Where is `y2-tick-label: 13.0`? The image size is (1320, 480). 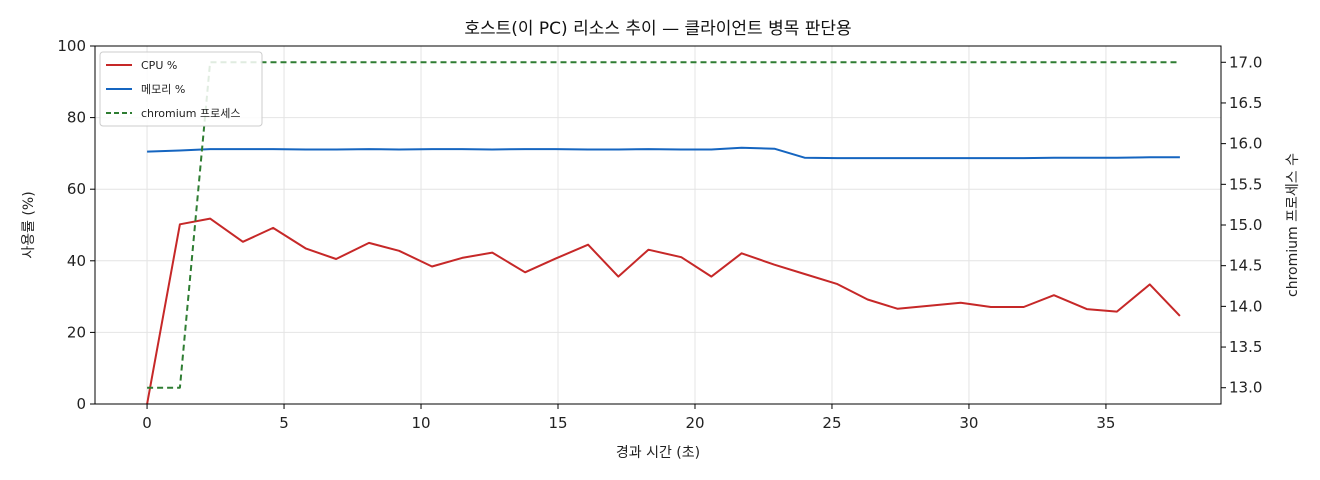
y2-tick-label: 13.0 is located at coordinates (1245, 388).